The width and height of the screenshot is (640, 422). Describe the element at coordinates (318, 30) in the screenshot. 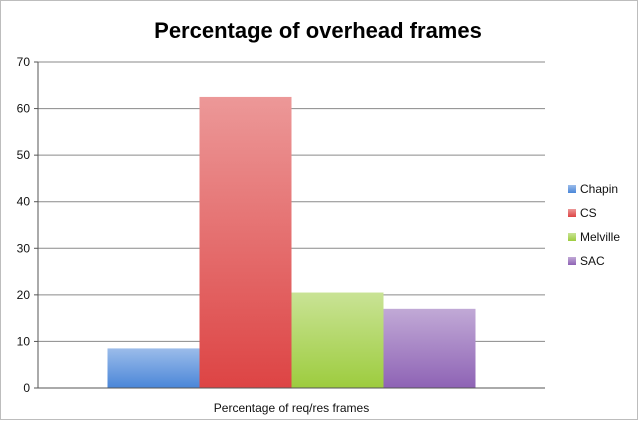

I see `chart-title: Percentage of overhead frames` at that location.